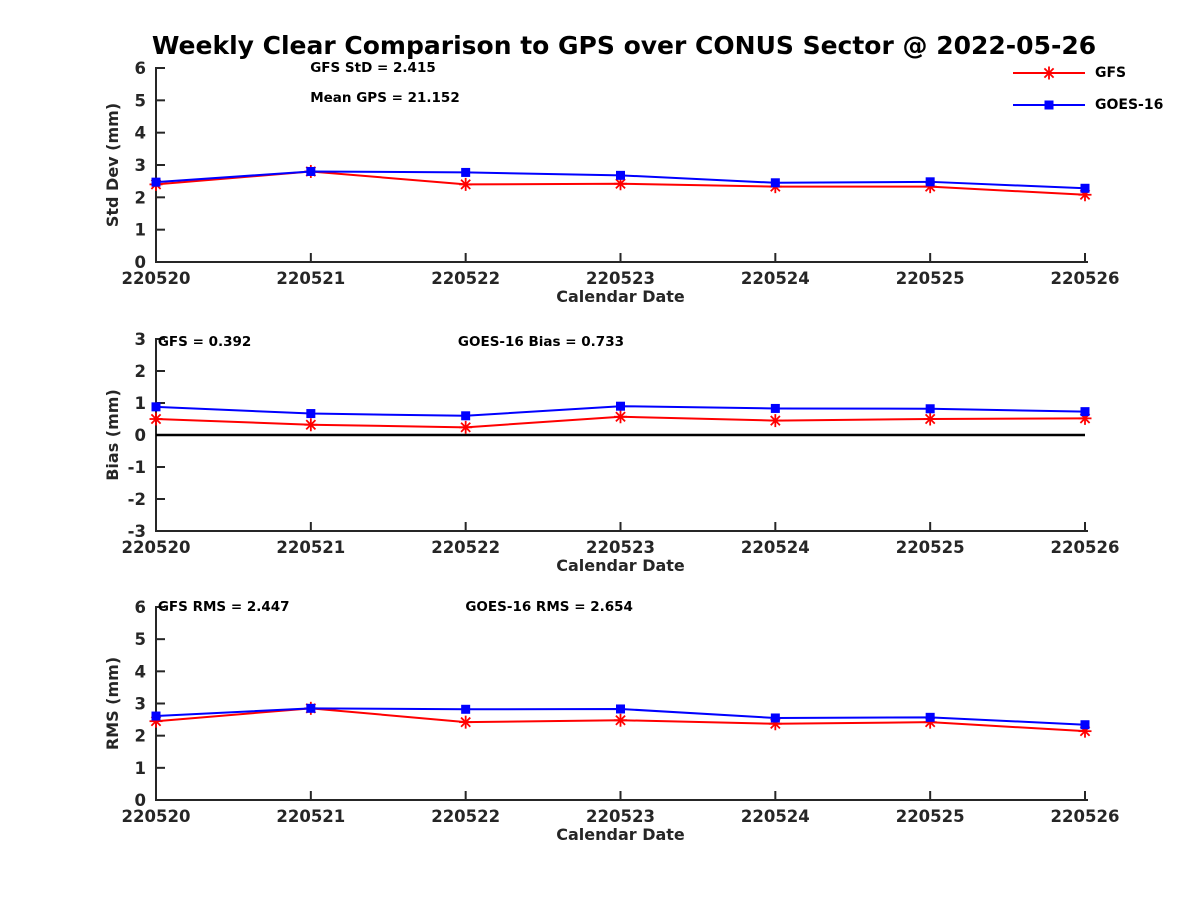  Describe the element at coordinates (137, 499) in the screenshot. I see `y-tick-label: -2` at that location.